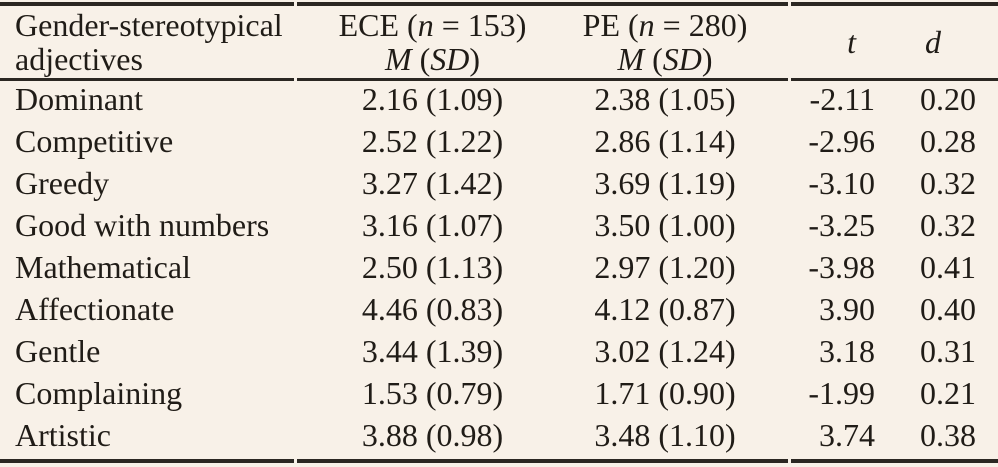 The height and width of the screenshot is (467, 998). Describe the element at coordinates (665, 224) in the screenshot. I see `pe-cell: 3.50 (1.00)` at that location.